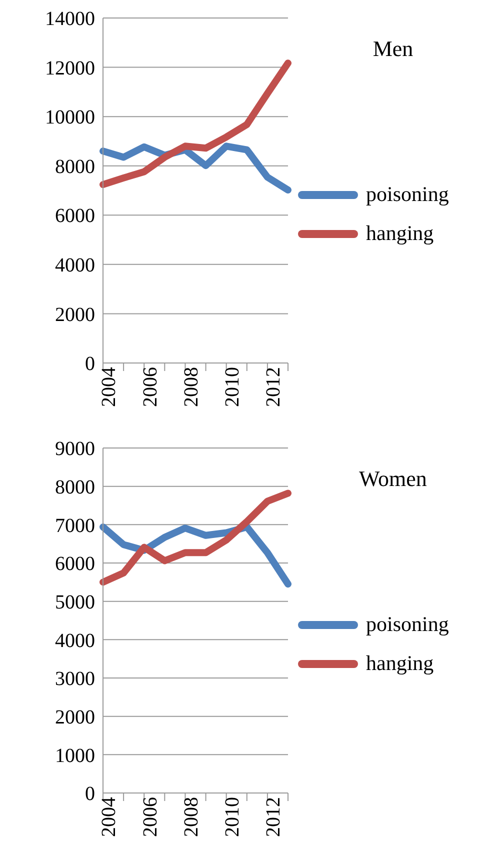  I want to click on y-tick-label: 3000, so click(75, 679).